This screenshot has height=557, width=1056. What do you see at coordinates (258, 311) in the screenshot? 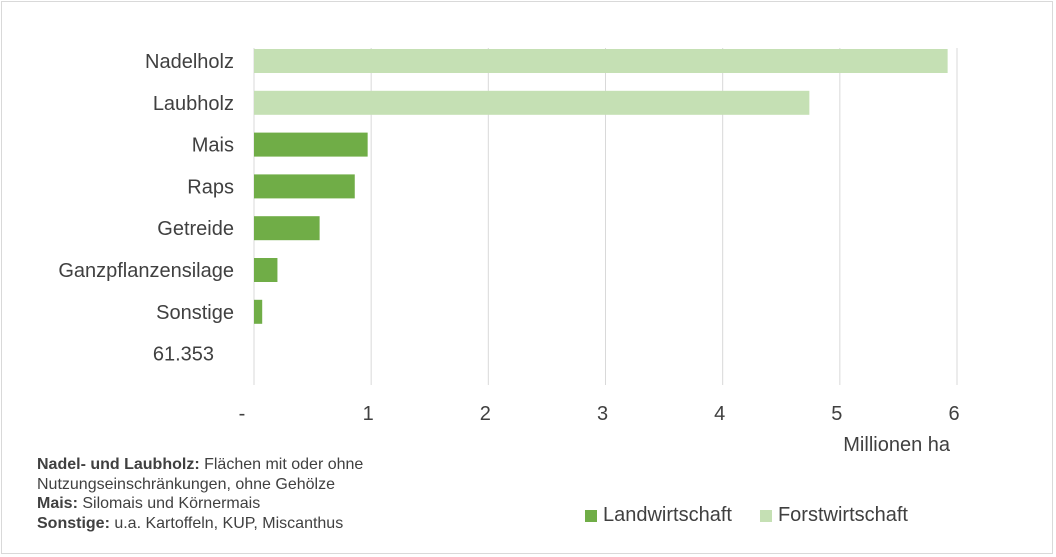
I see `bar-sonstige` at bounding box center [258, 311].